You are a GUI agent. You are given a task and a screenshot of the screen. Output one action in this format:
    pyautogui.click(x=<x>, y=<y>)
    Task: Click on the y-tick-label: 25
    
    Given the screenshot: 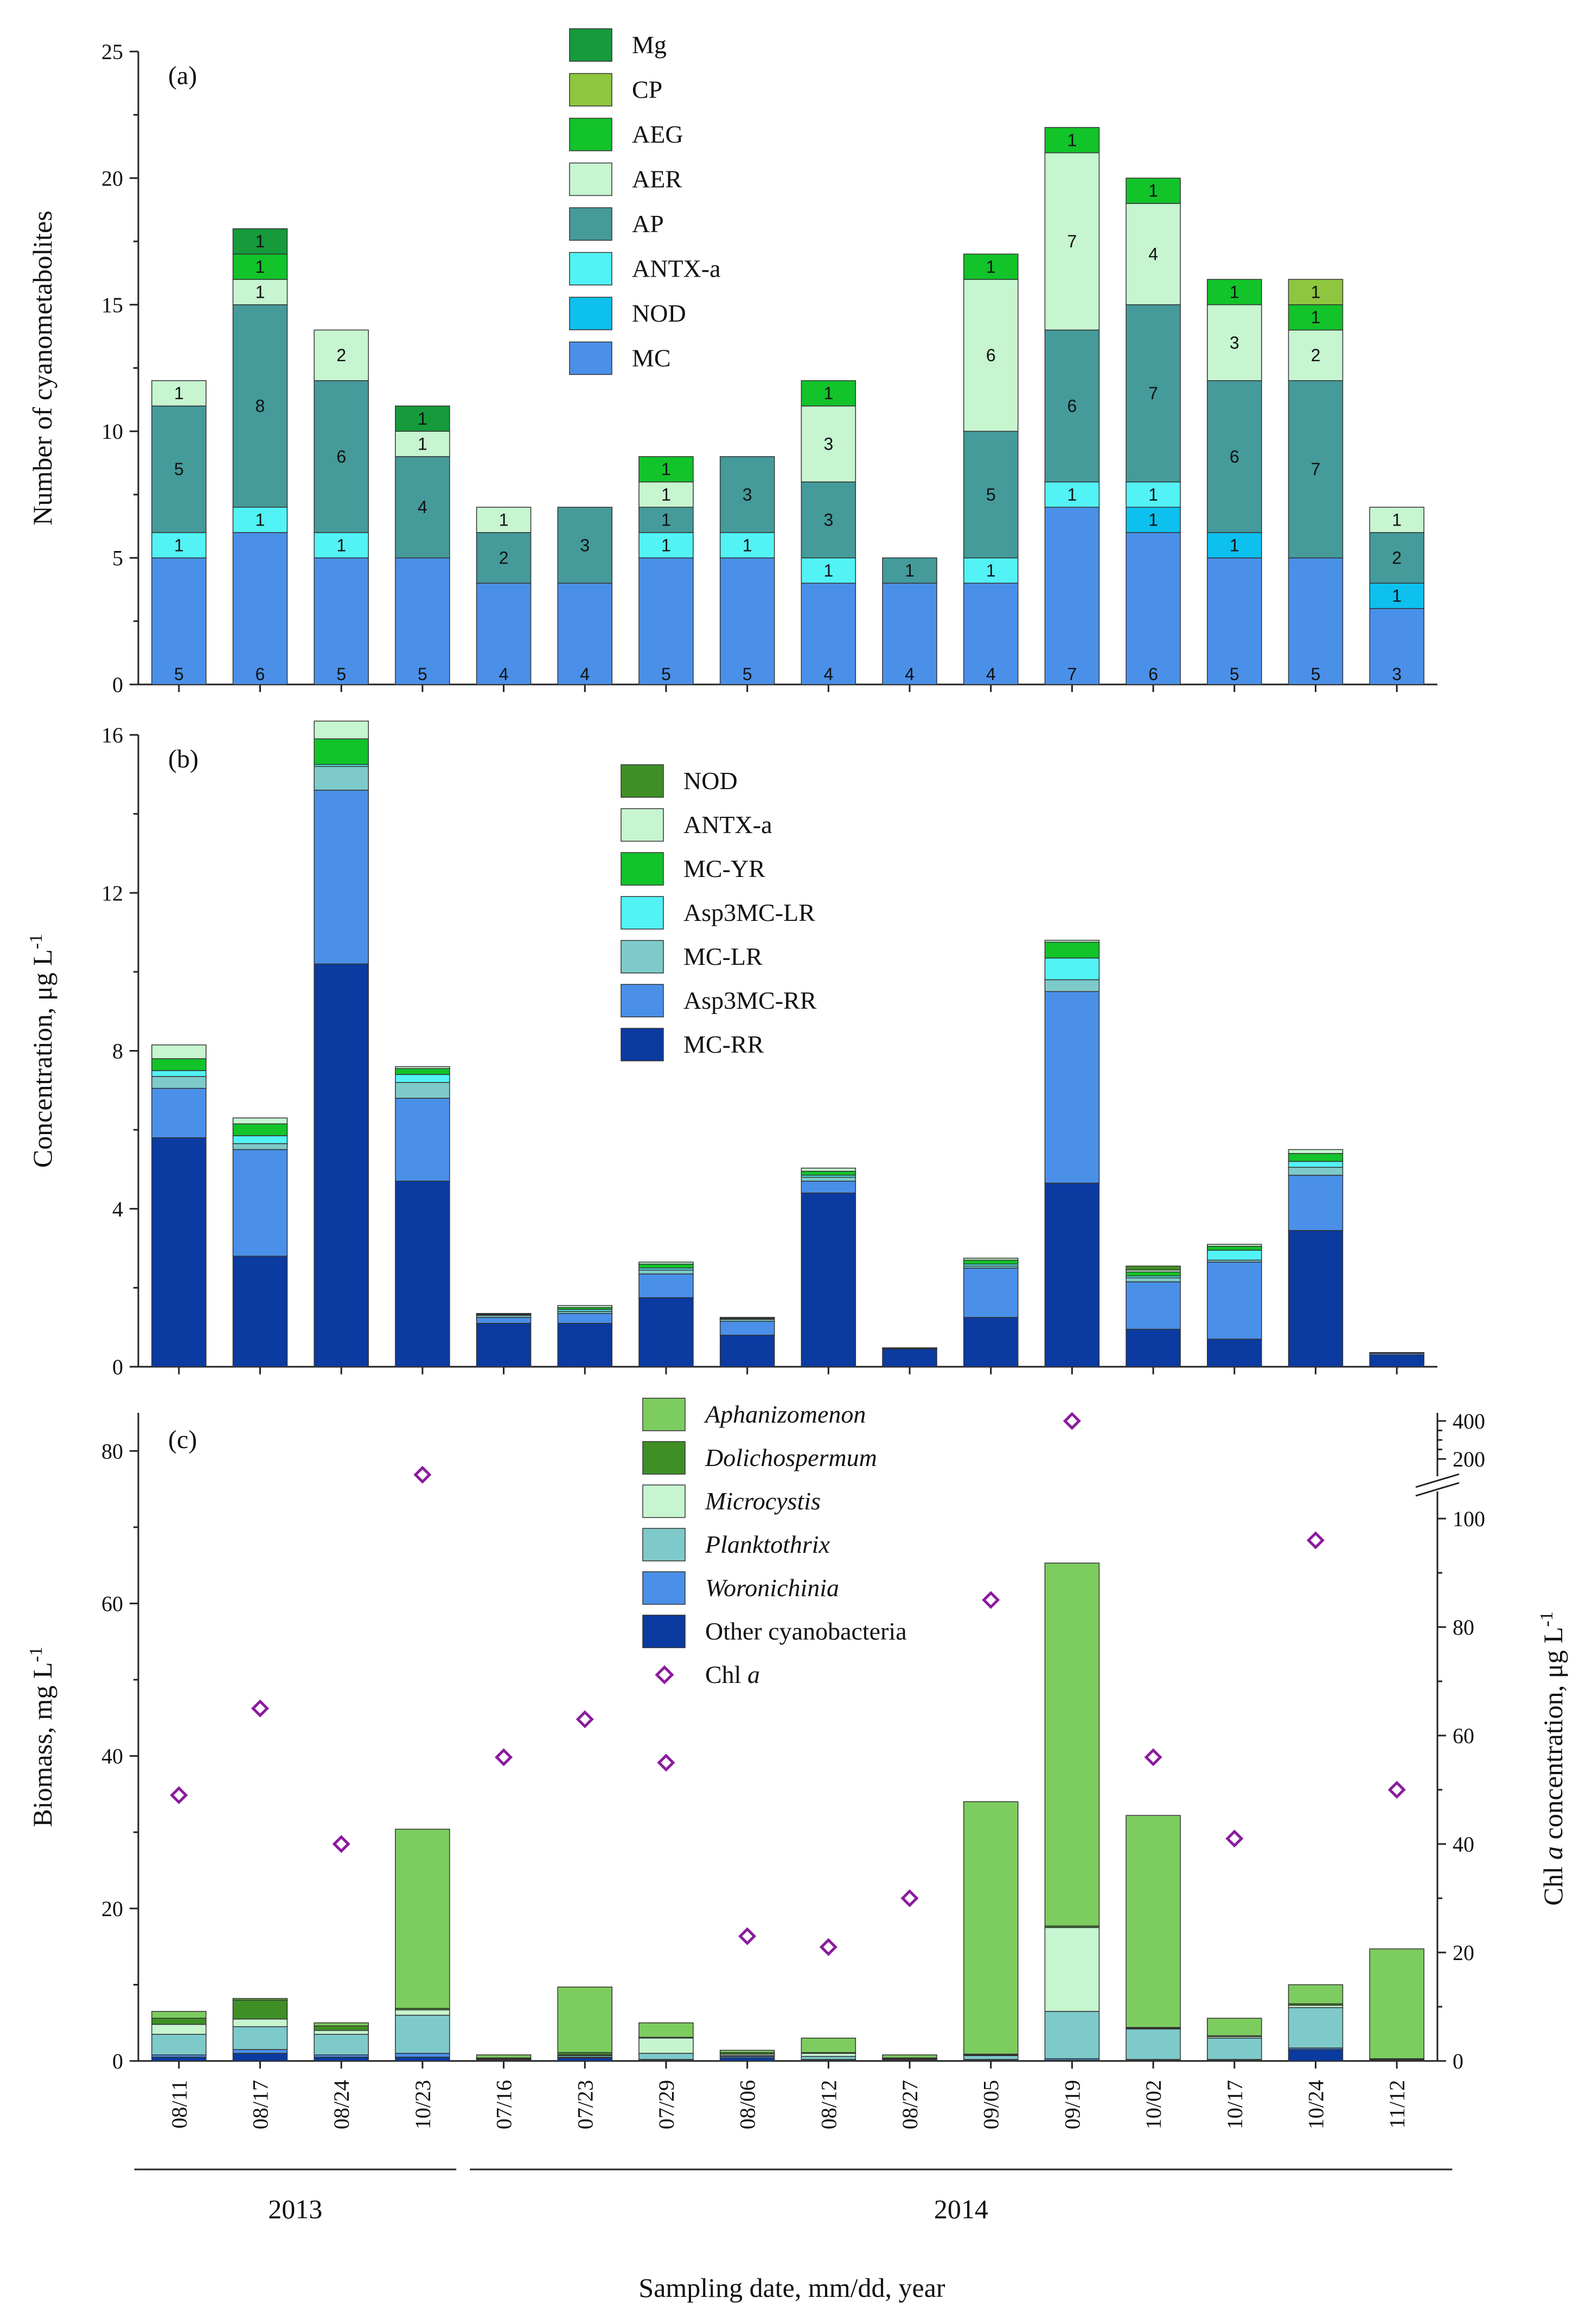 What is the action you would take?
    pyautogui.click(x=112, y=52)
    